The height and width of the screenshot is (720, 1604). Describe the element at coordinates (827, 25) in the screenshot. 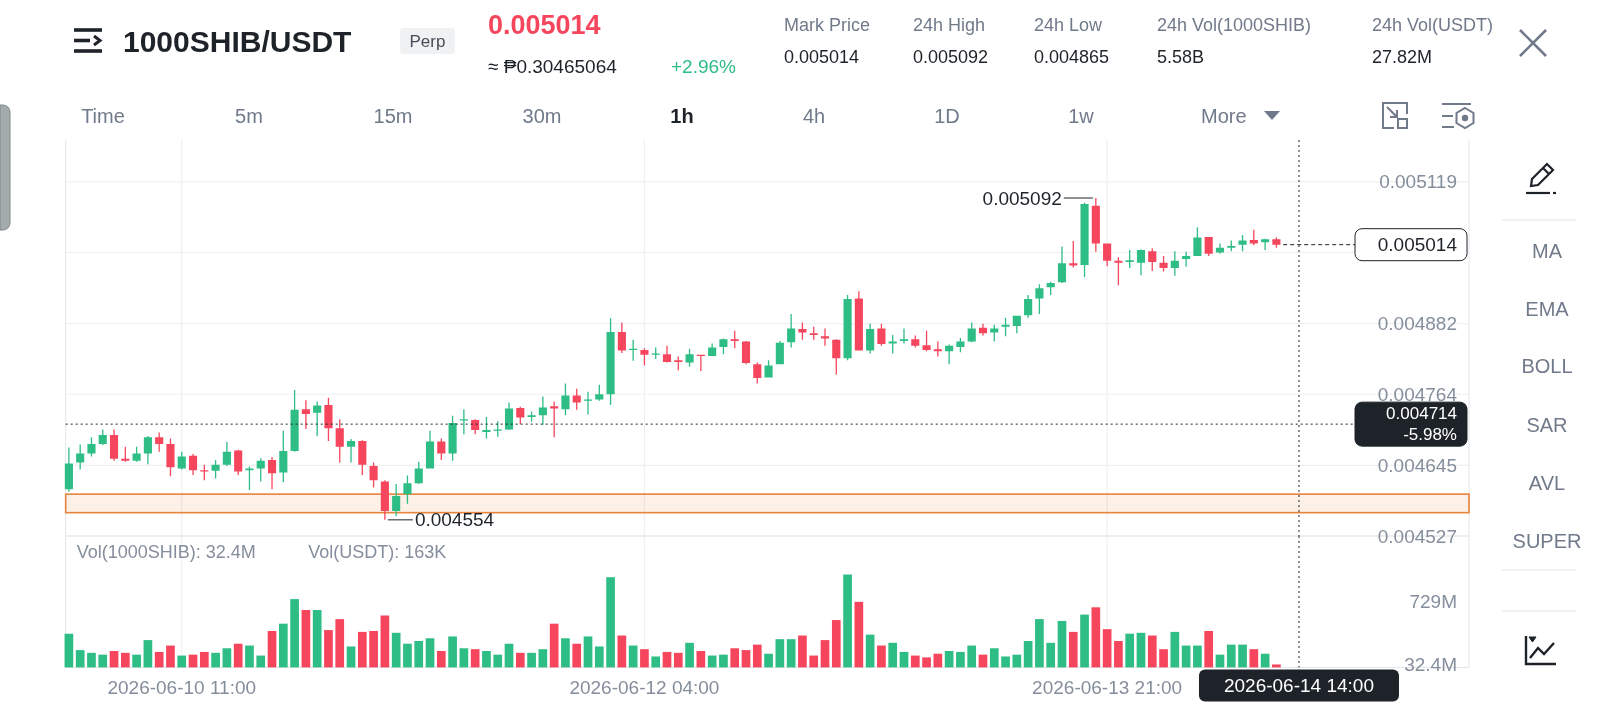

I see `text: Mark Price` at that location.